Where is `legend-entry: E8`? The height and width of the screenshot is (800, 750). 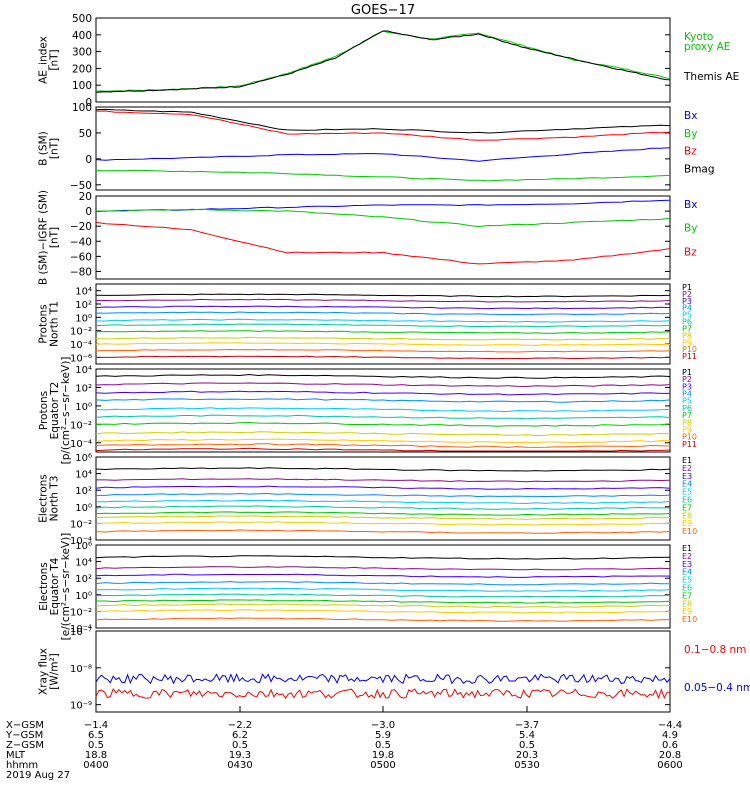 legend-entry: E8 is located at coordinates (687, 515).